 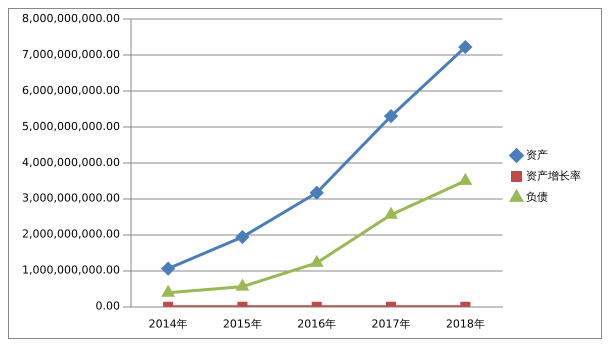 I want to click on y-tick-label: 7,000,000,000.00, so click(x=71, y=54).